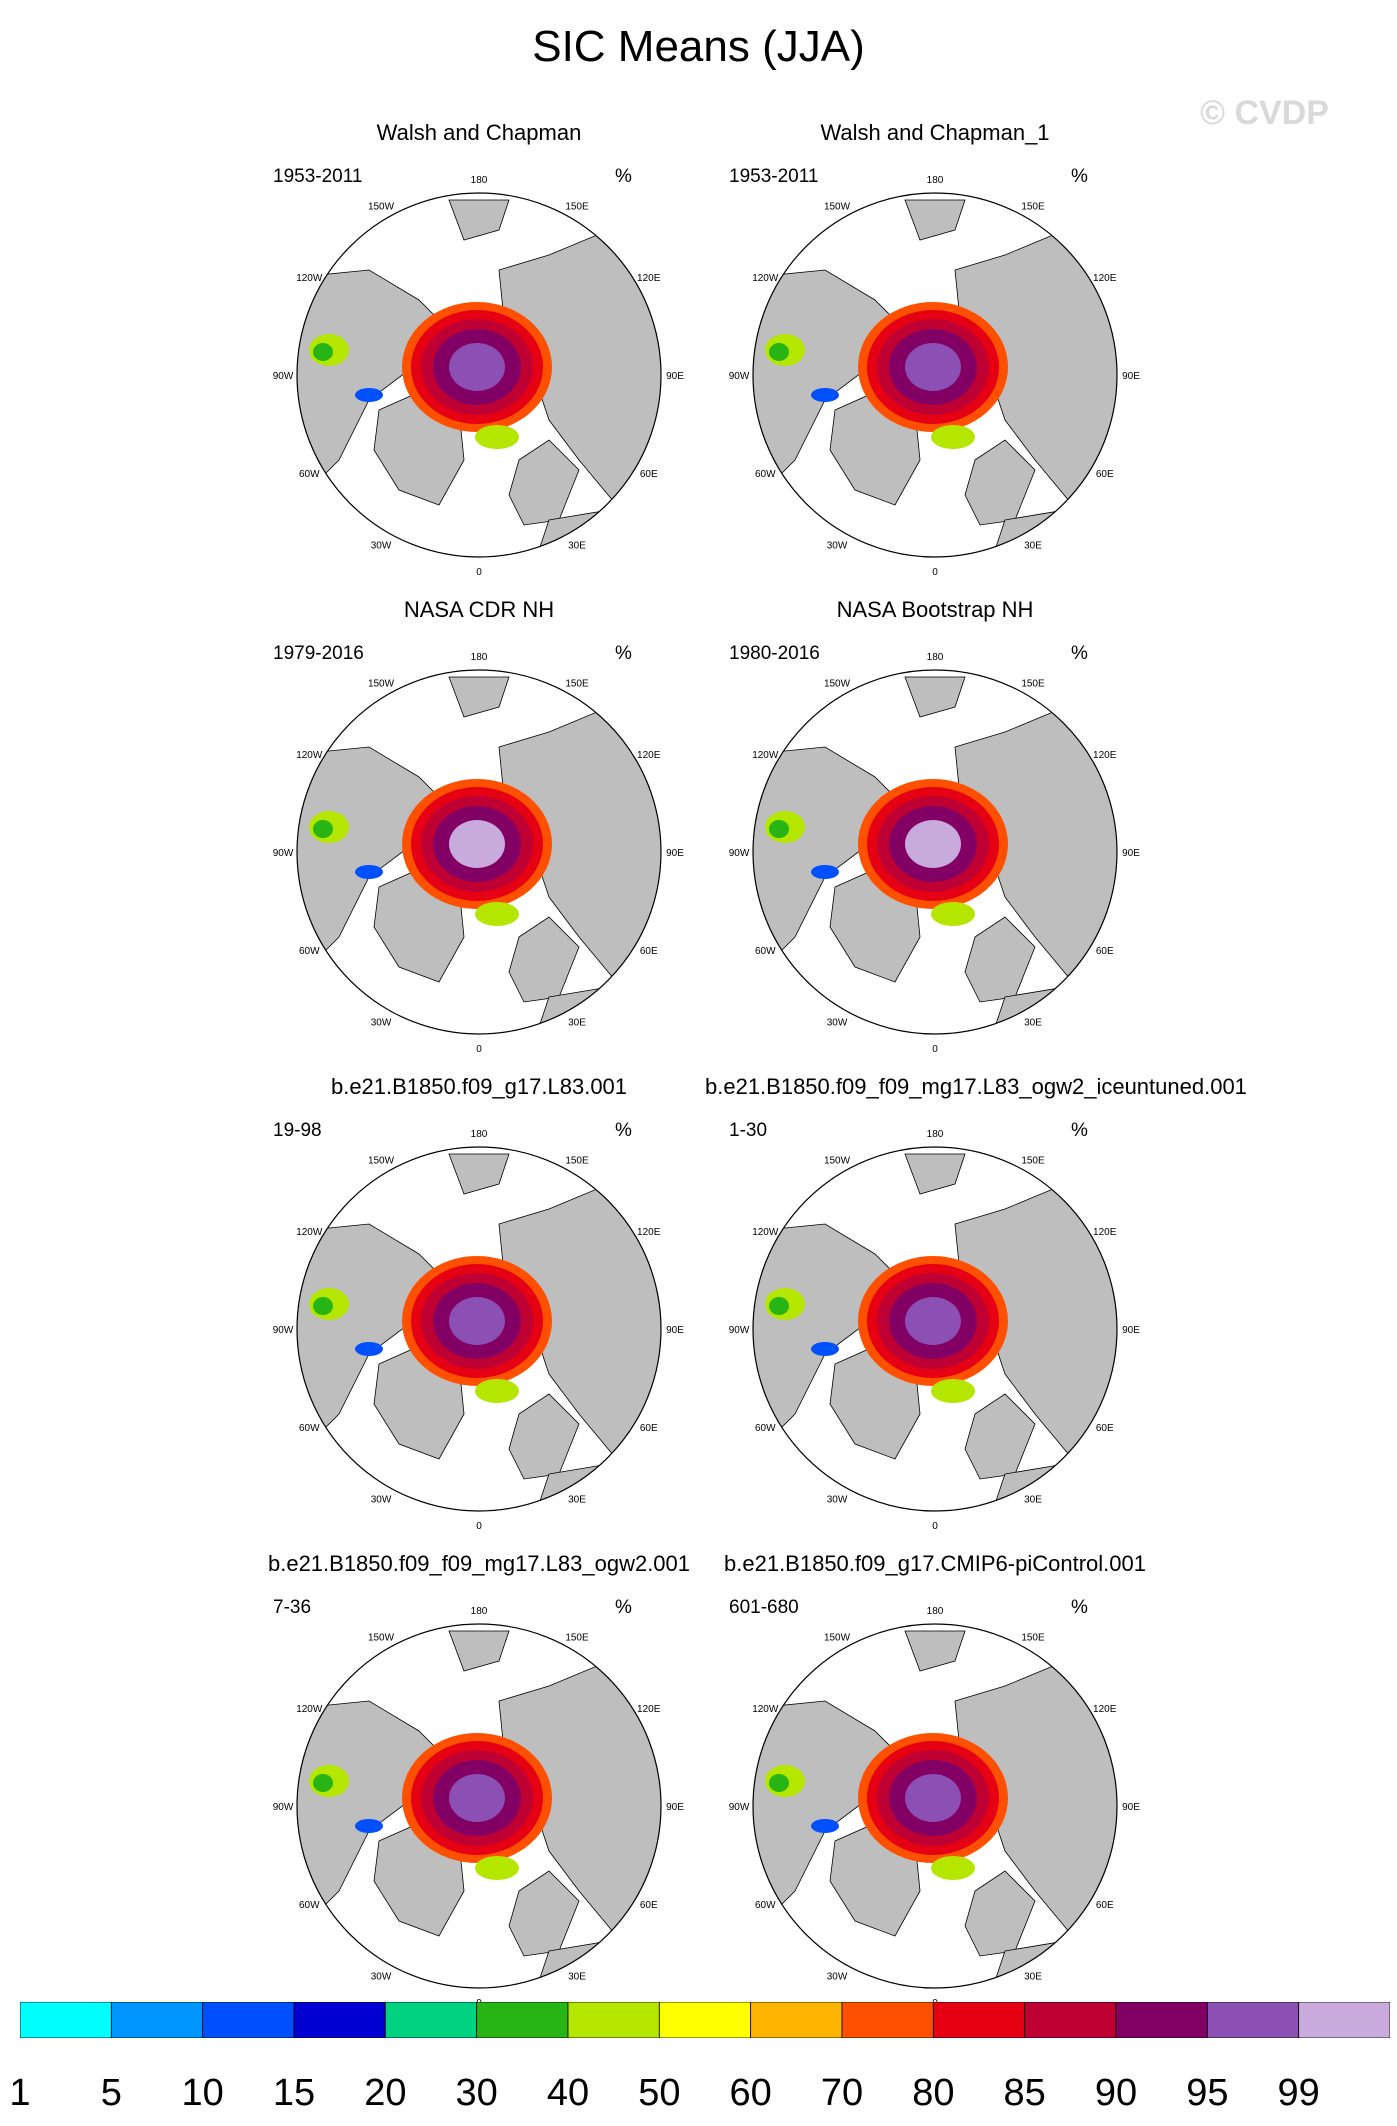  Describe the element at coordinates (935, 132) in the screenshot. I see `panel-title: Walsh and Chapman_1` at that location.